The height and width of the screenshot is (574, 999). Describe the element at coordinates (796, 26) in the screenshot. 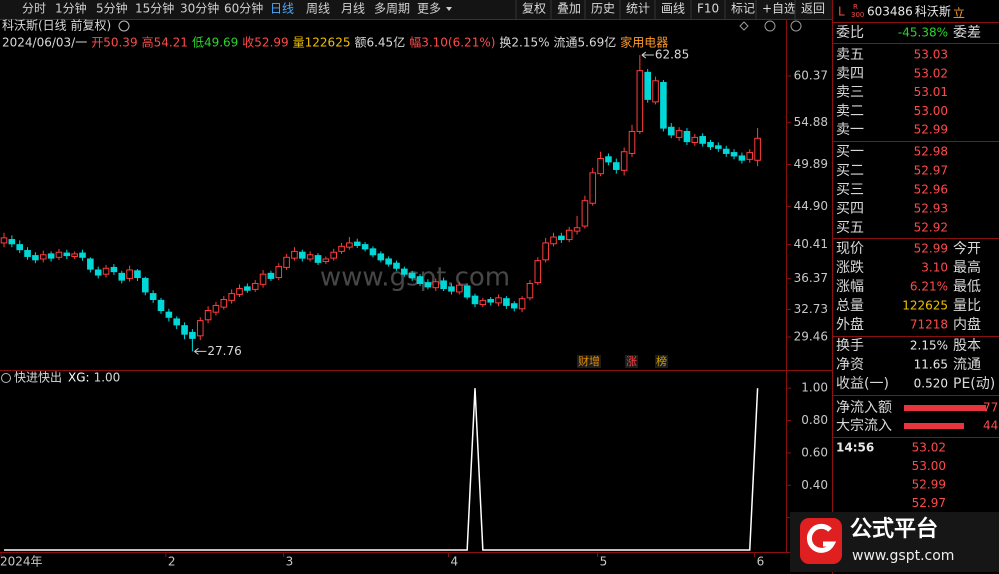

I see `zoom-out-icon` at that location.